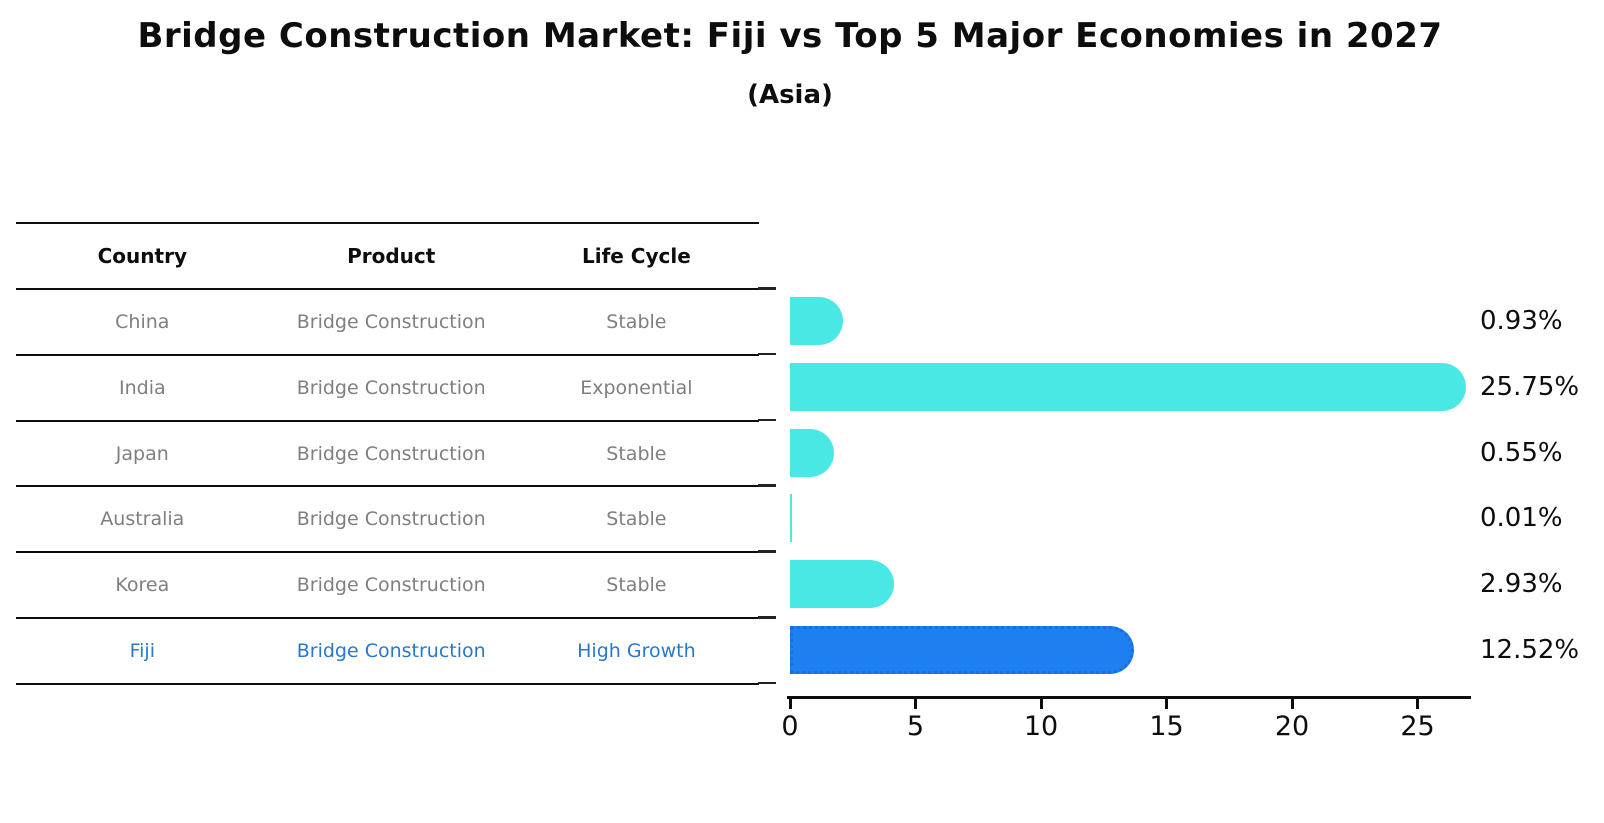  I want to click on cell-country: Korea, so click(142, 585).